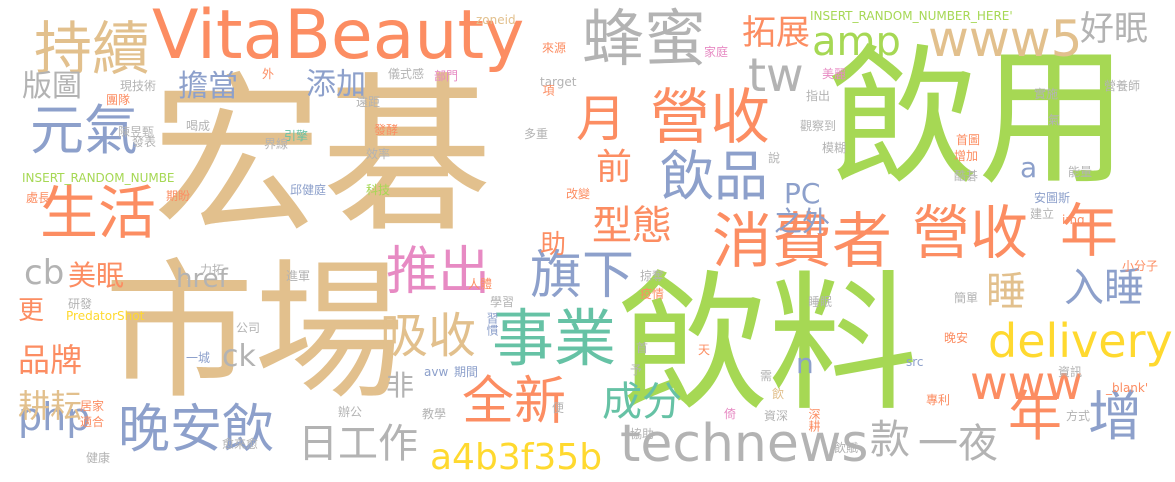  What do you see at coordinates (968, 140) in the screenshot?
I see `cloud-word: 首圖` at bounding box center [968, 140].